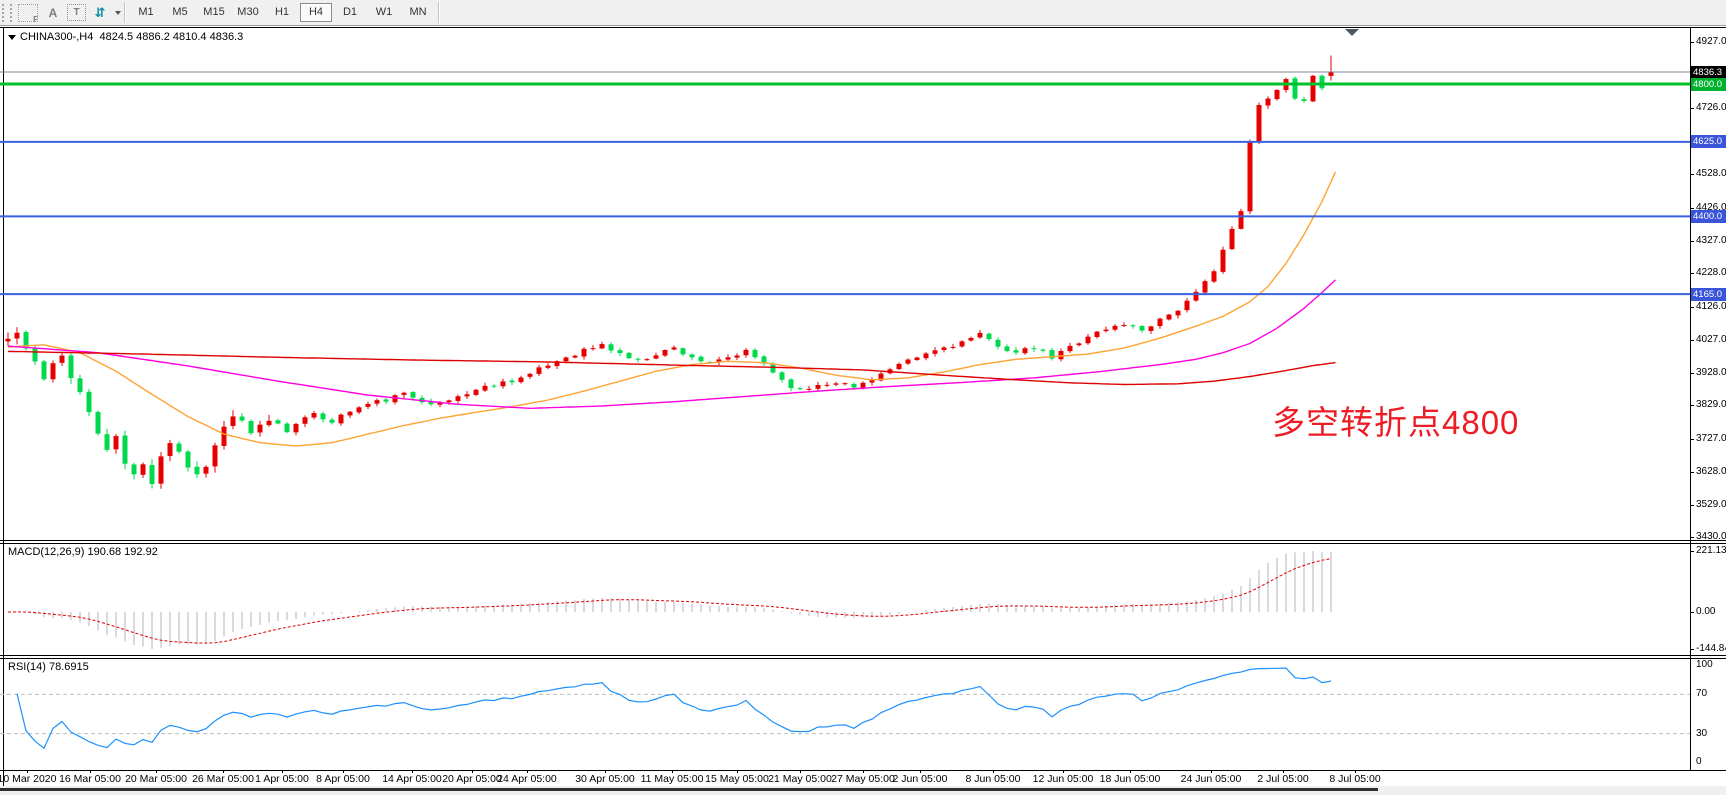 The height and width of the screenshot is (795, 1726). I want to click on rsi-axis-label: 70, so click(1702, 693).